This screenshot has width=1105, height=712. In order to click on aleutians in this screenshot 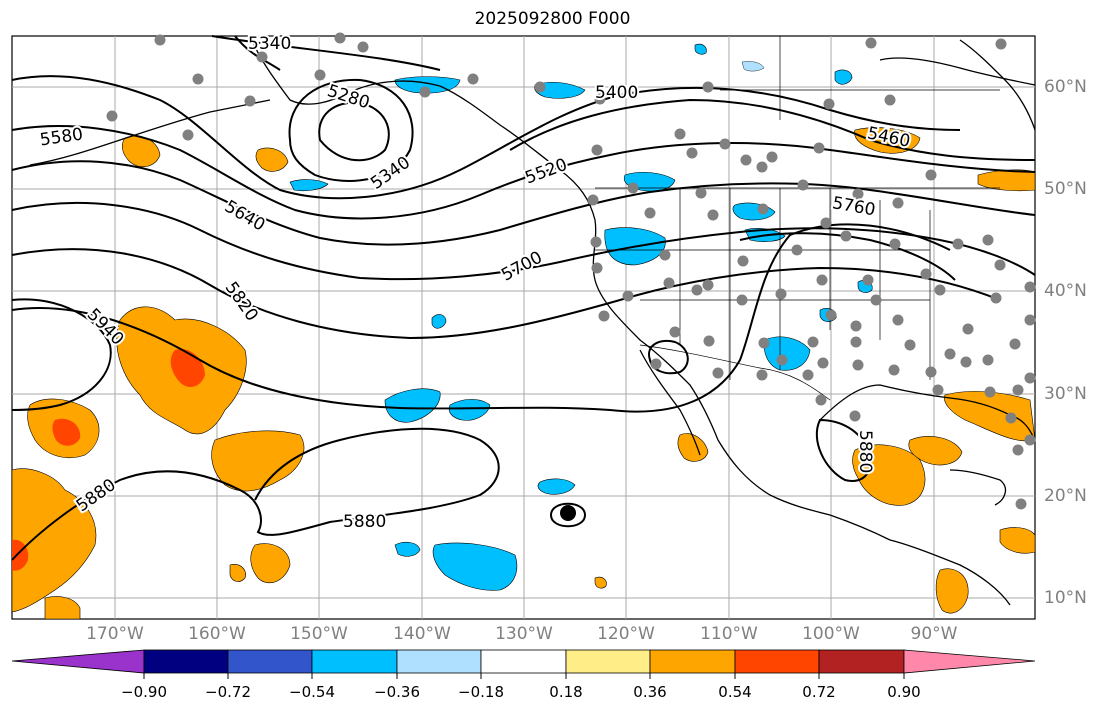, I will do `click(150, 132)`.